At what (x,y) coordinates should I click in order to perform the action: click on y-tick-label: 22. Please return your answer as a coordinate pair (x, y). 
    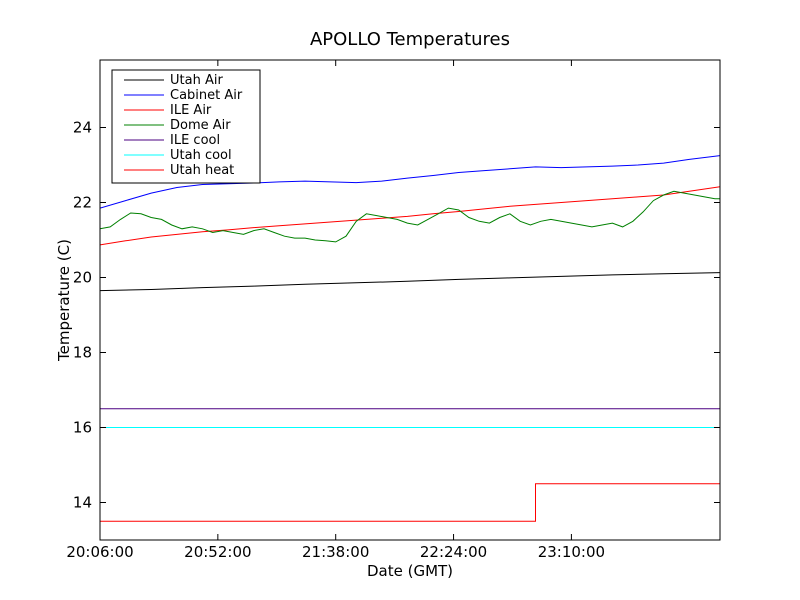
    Looking at the image, I should click on (82, 203).